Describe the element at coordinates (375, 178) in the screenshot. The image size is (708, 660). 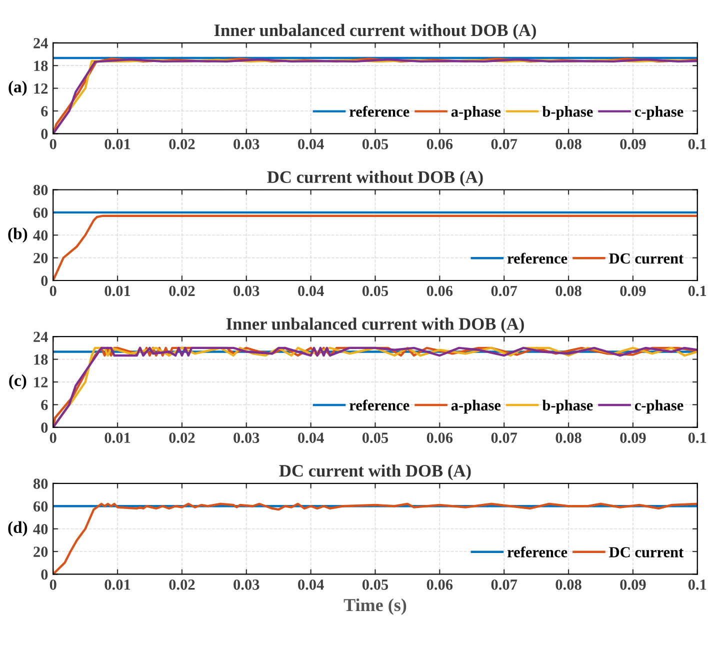
I see `chart-title: DC current without DOB (A)` at that location.